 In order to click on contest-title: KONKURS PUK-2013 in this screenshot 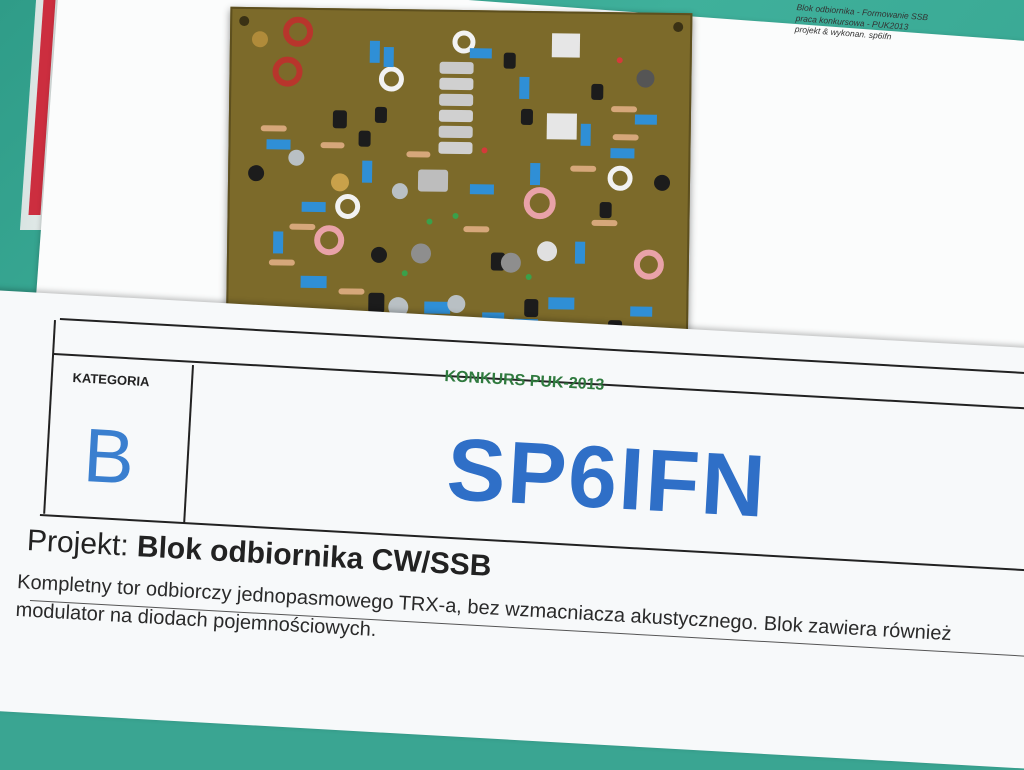, I will do `click(524, 381)`.